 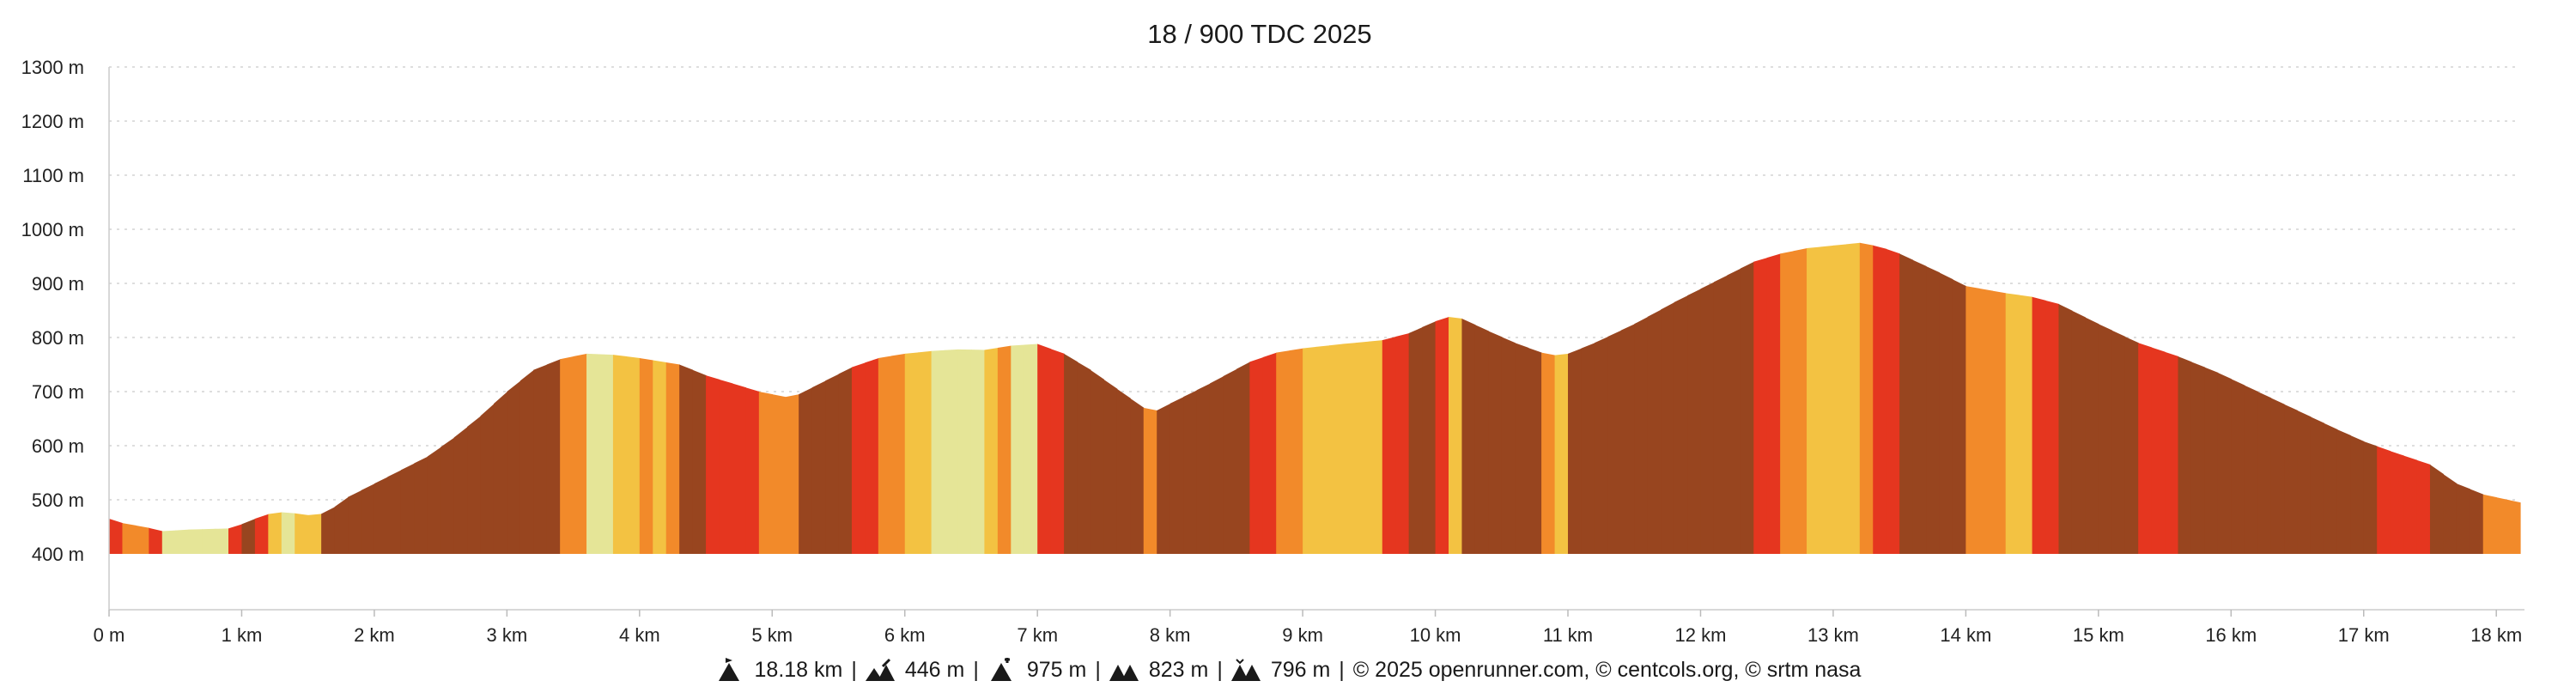 I want to click on y-tick-label: 400 m, so click(x=58, y=554).